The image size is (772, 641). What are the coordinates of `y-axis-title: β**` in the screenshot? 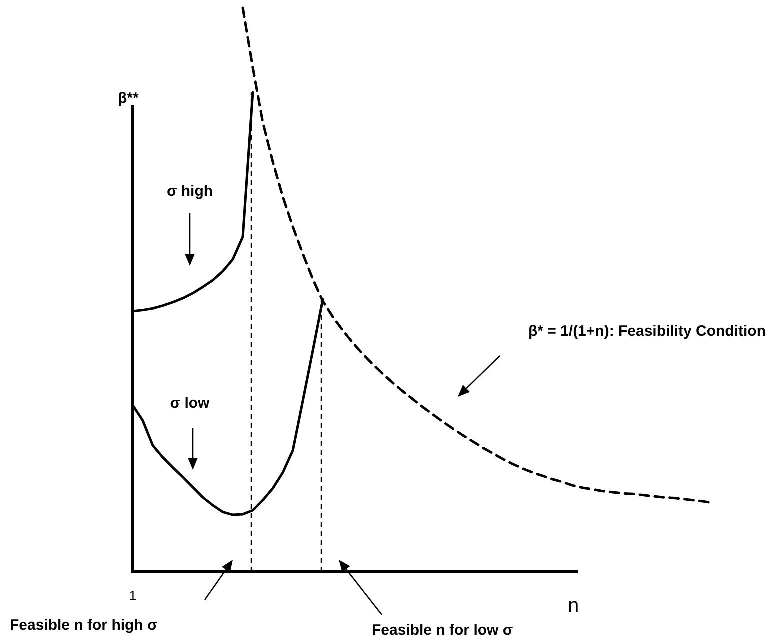 It's located at (128, 98).